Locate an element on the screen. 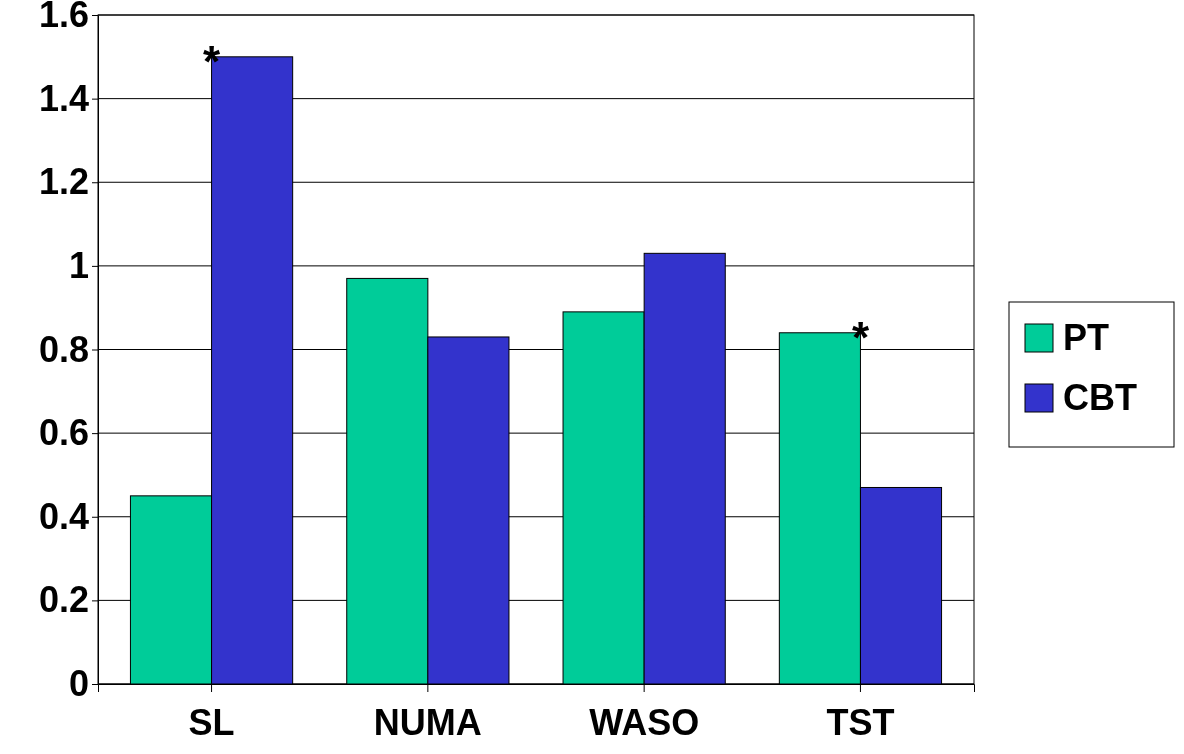  y-tick-label: 0.2 is located at coordinates (63, 600).